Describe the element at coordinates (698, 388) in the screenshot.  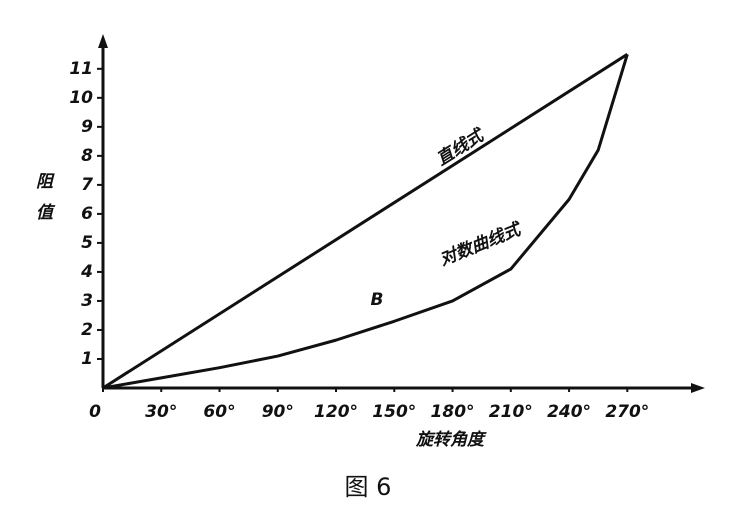
I see `x-axis-arrow` at that location.